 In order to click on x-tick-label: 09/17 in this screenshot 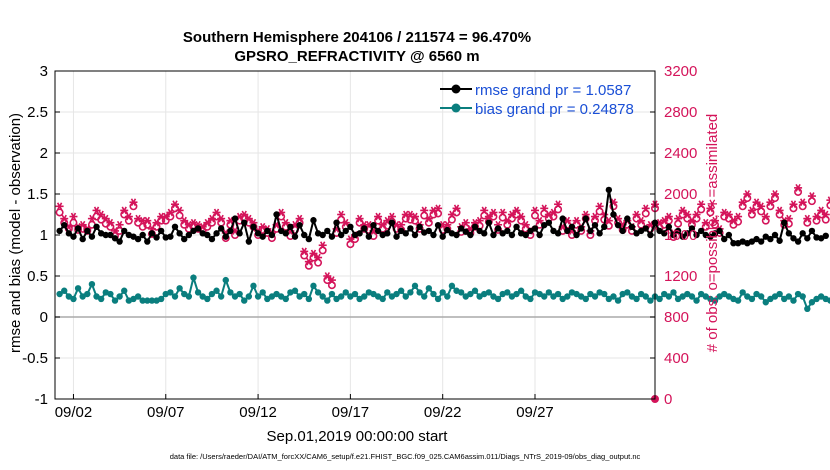, I will do `click(351, 412)`.